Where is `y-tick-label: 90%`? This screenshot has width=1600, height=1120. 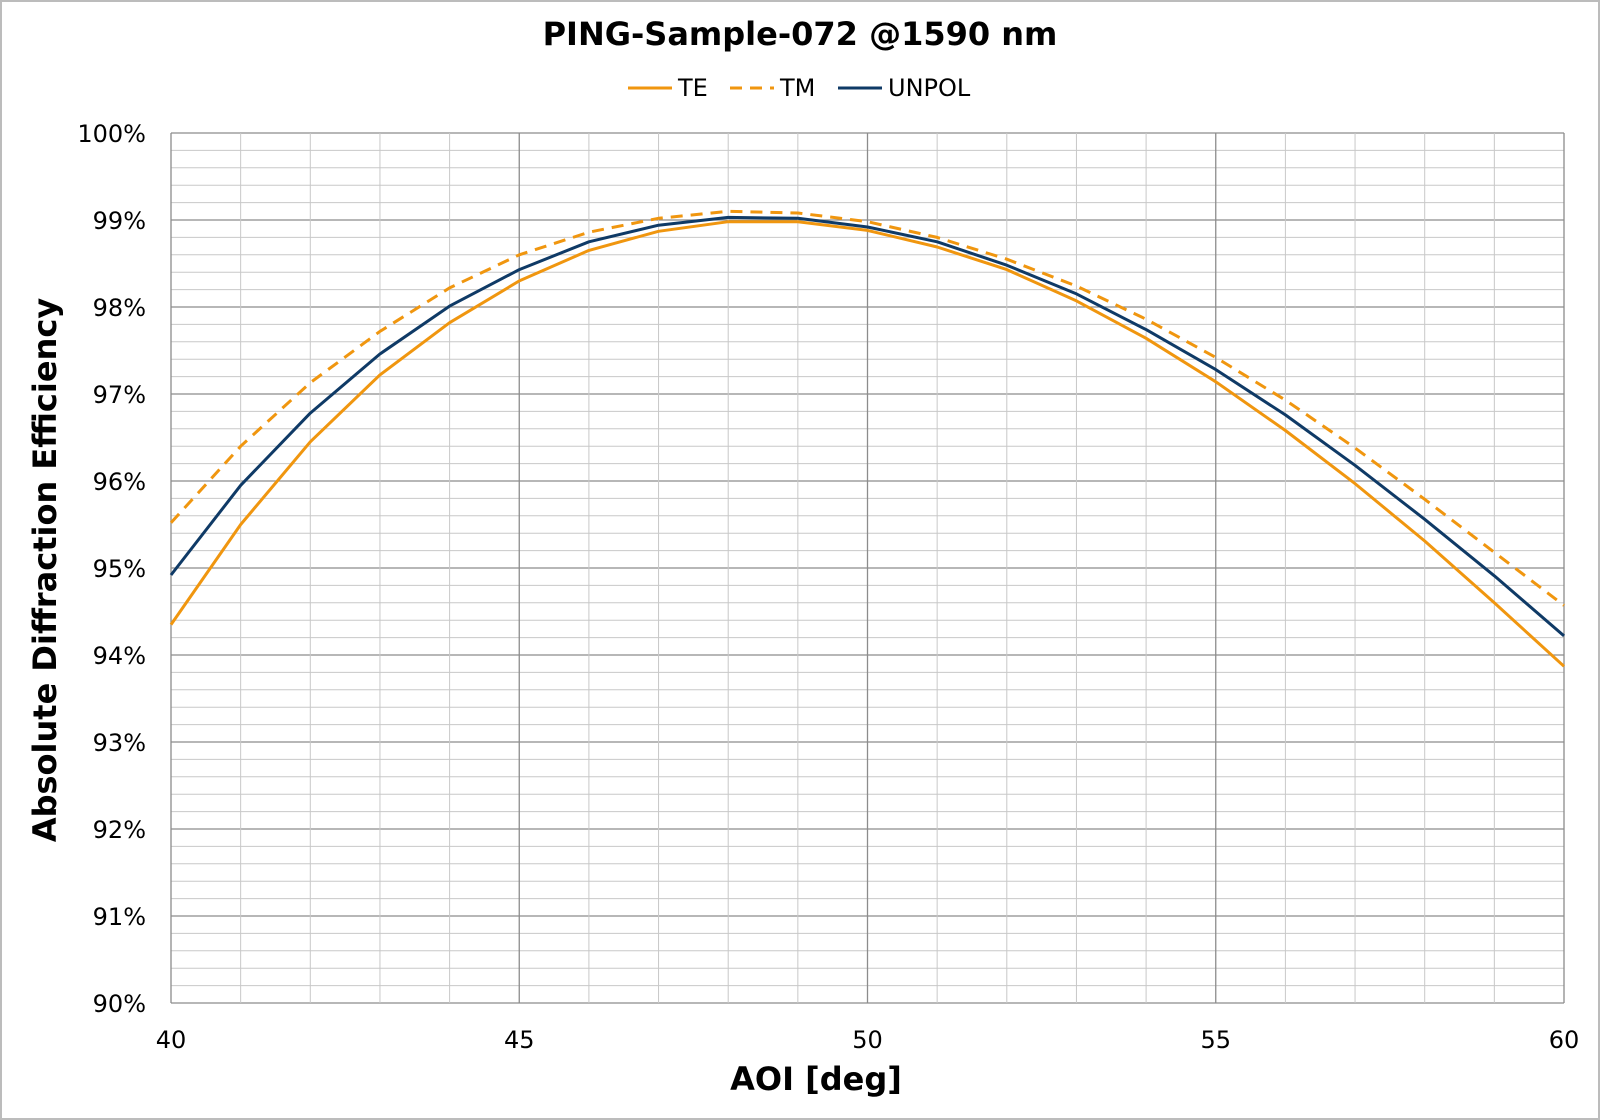
y-tick-label: 90% is located at coordinates (119, 1004).